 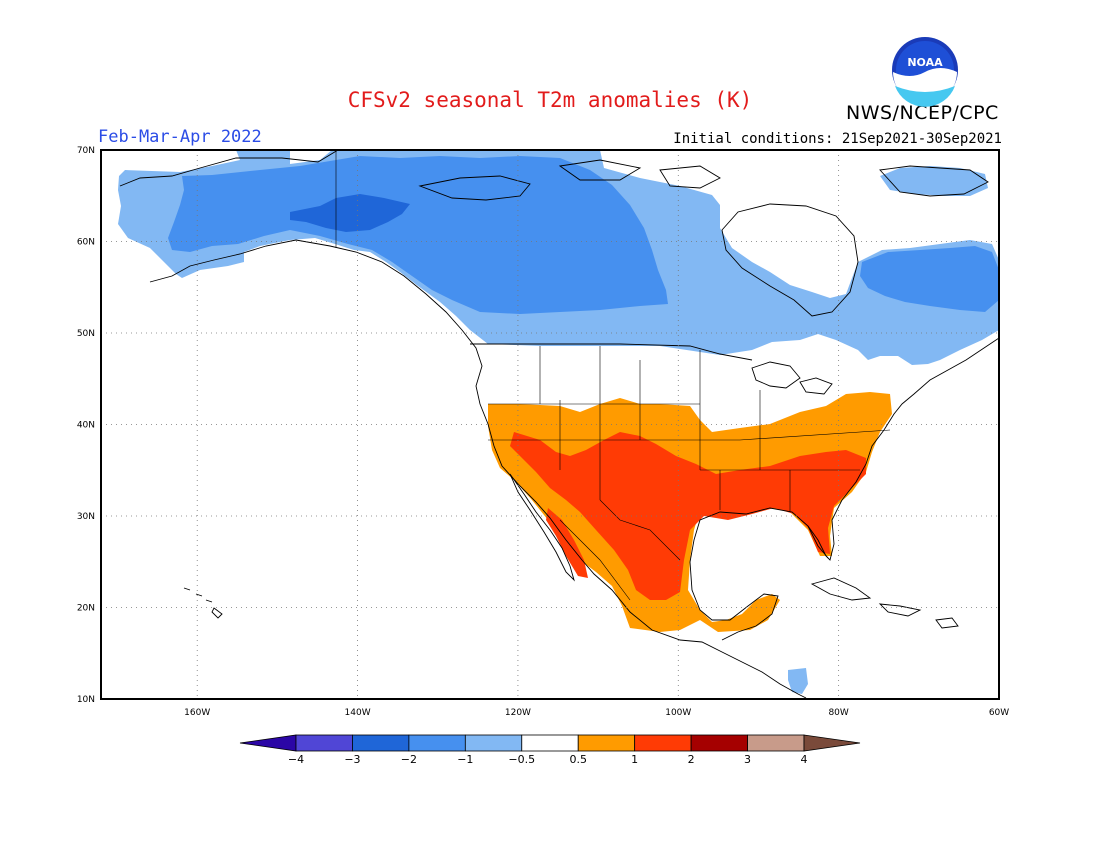 What do you see at coordinates (86, 243) in the screenshot?
I see `lat-tick-label: 60N` at bounding box center [86, 243].